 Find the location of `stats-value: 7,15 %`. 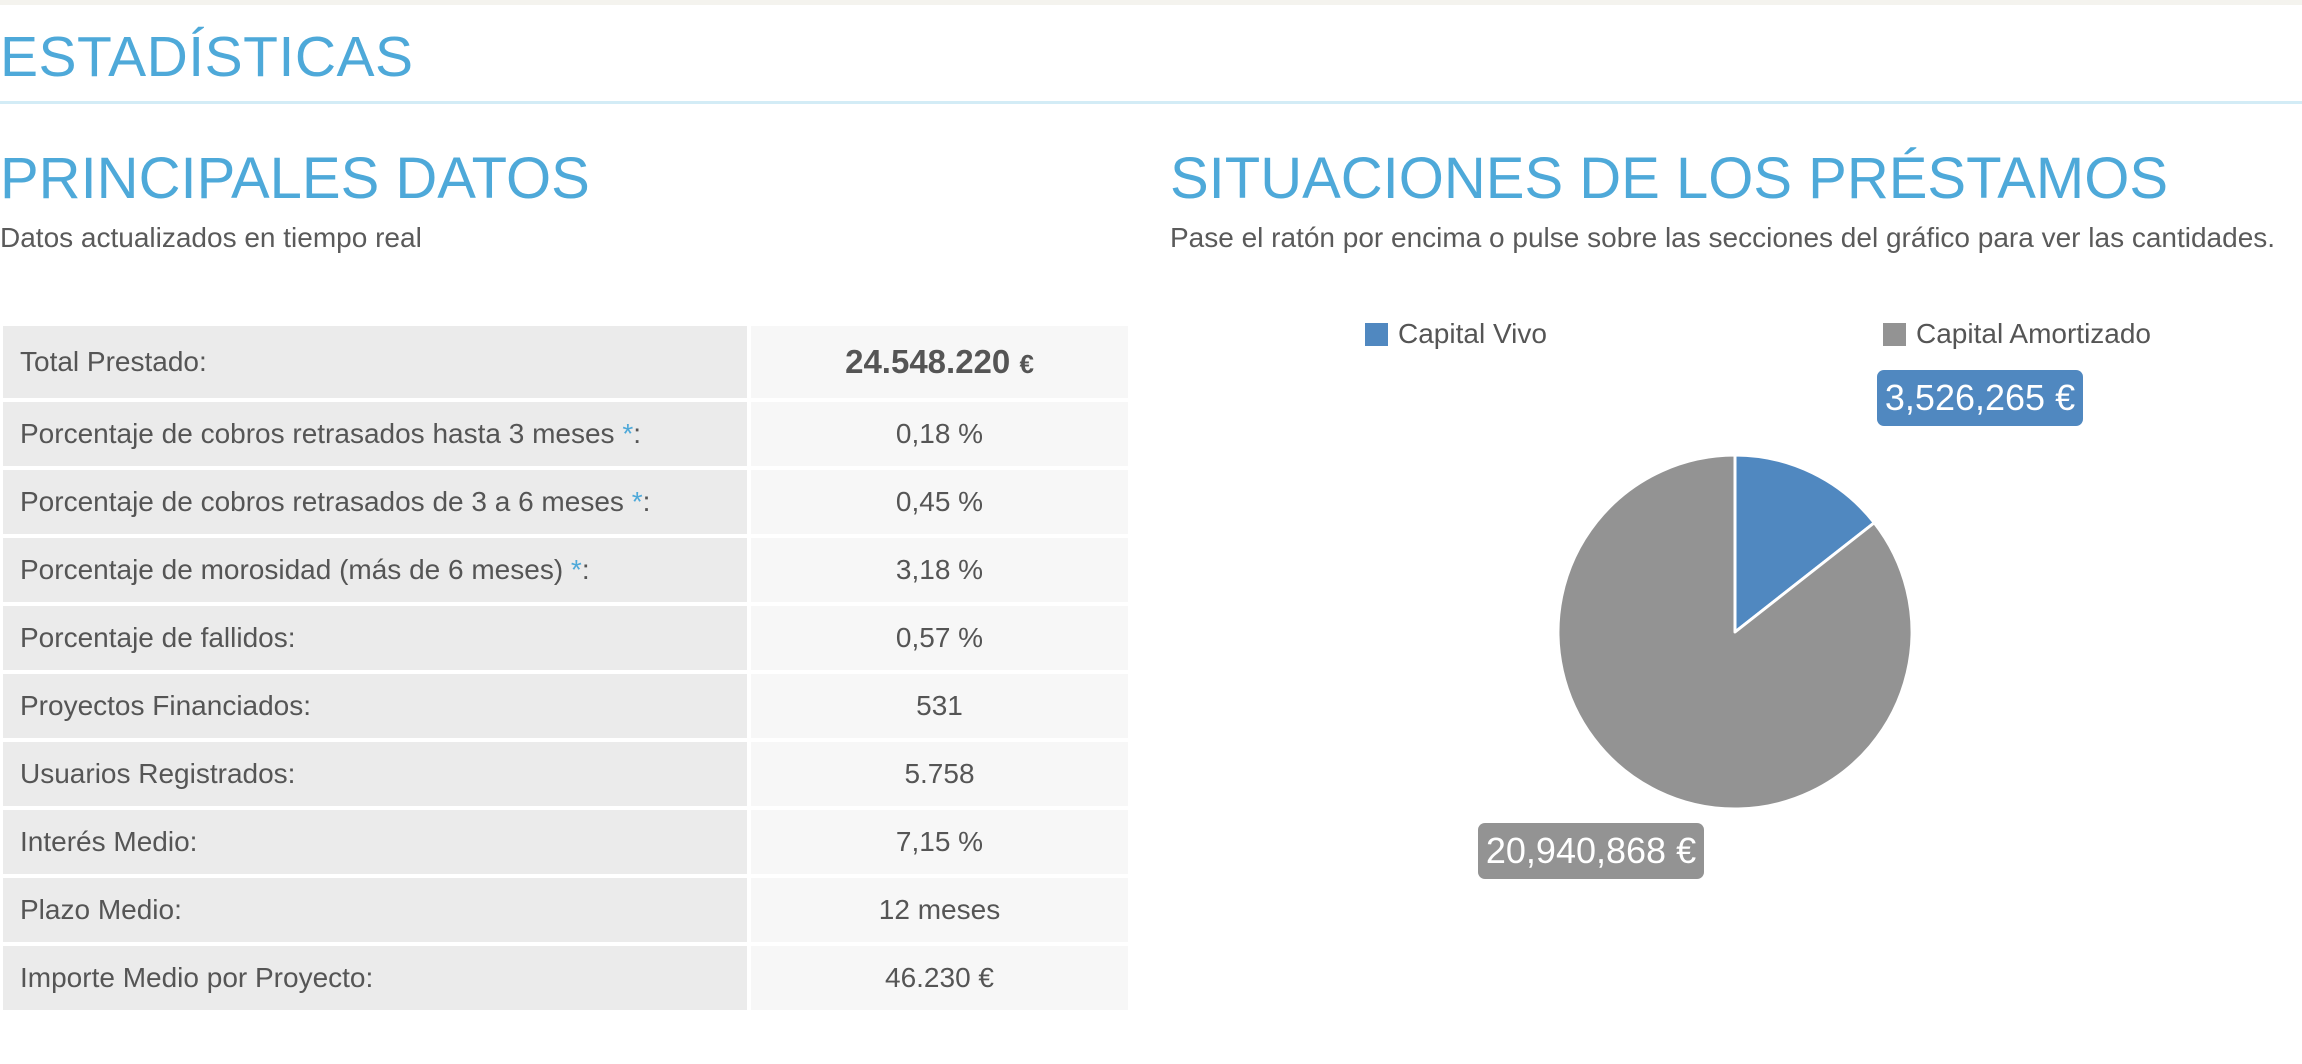

stats-value: 7,15 % is located at coordinates (939, 842).